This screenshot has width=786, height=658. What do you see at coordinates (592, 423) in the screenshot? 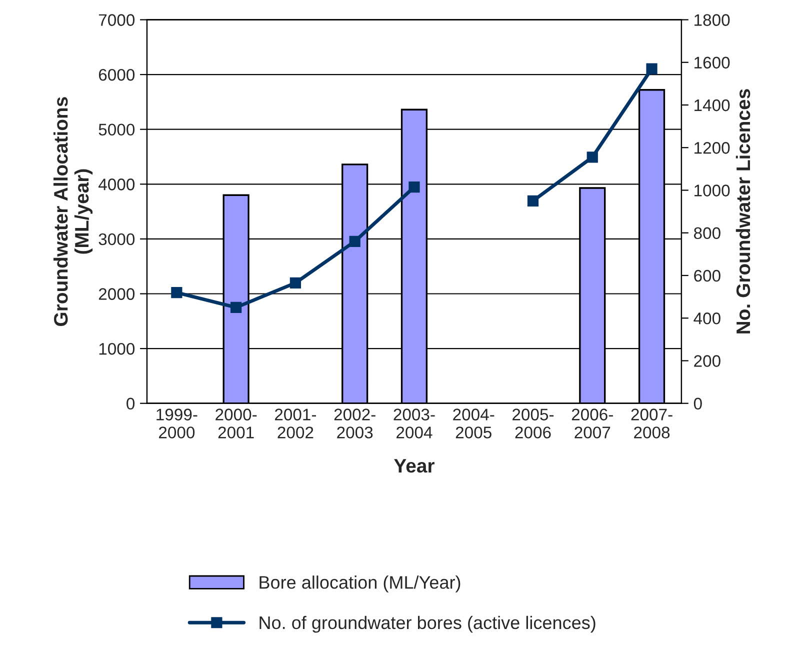
I see `x-tick-label: 2006- 2007` at bounding box center [592, 423].